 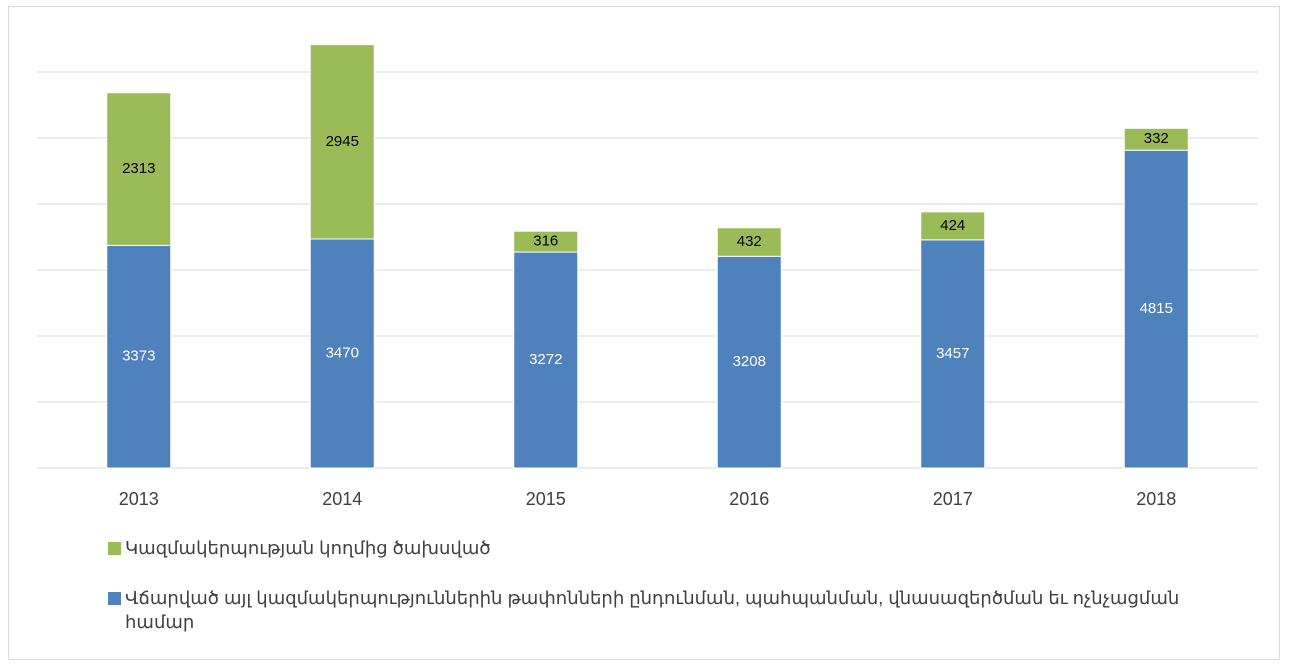 I want to click on data-label: 3470, so click(x=342, y=352).